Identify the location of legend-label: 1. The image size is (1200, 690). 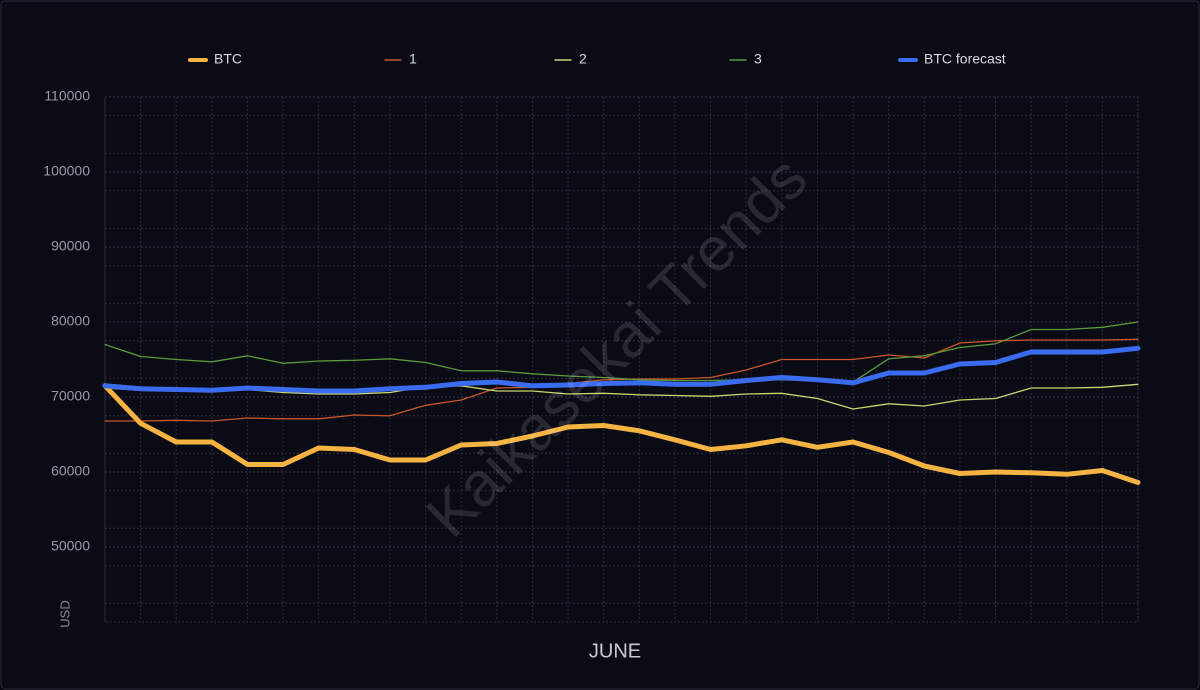
(413, 59).